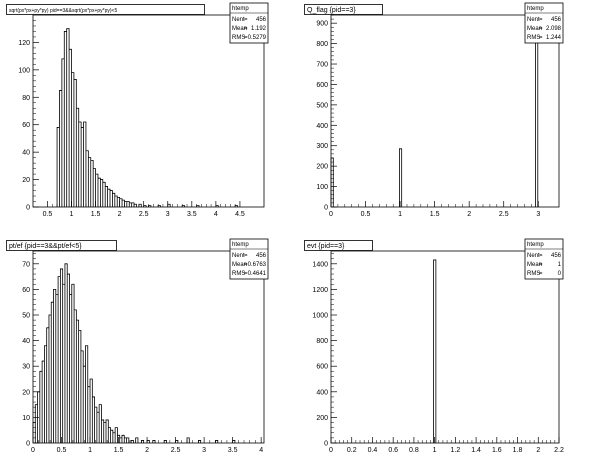  Describe the element at coordinates (322, 146) in the screenshot. I see `y-tick-label: 300` at that location.